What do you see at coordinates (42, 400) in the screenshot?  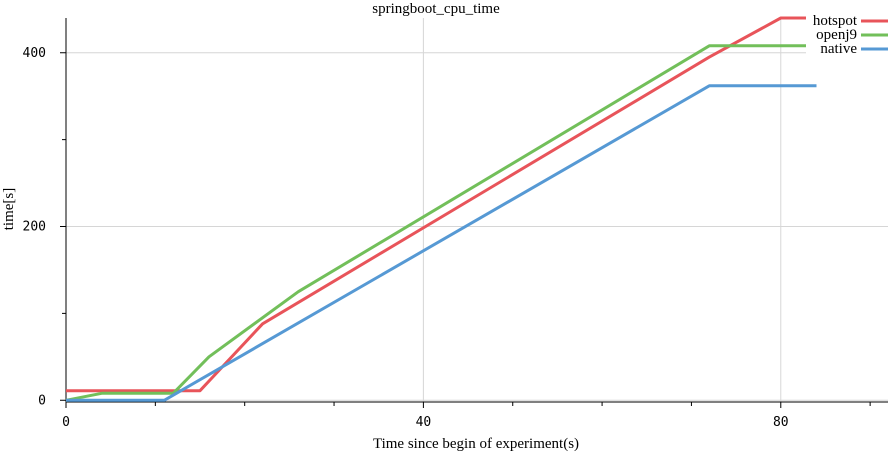 I see `y-tick-label: 0` at bounding box center [42, 400].